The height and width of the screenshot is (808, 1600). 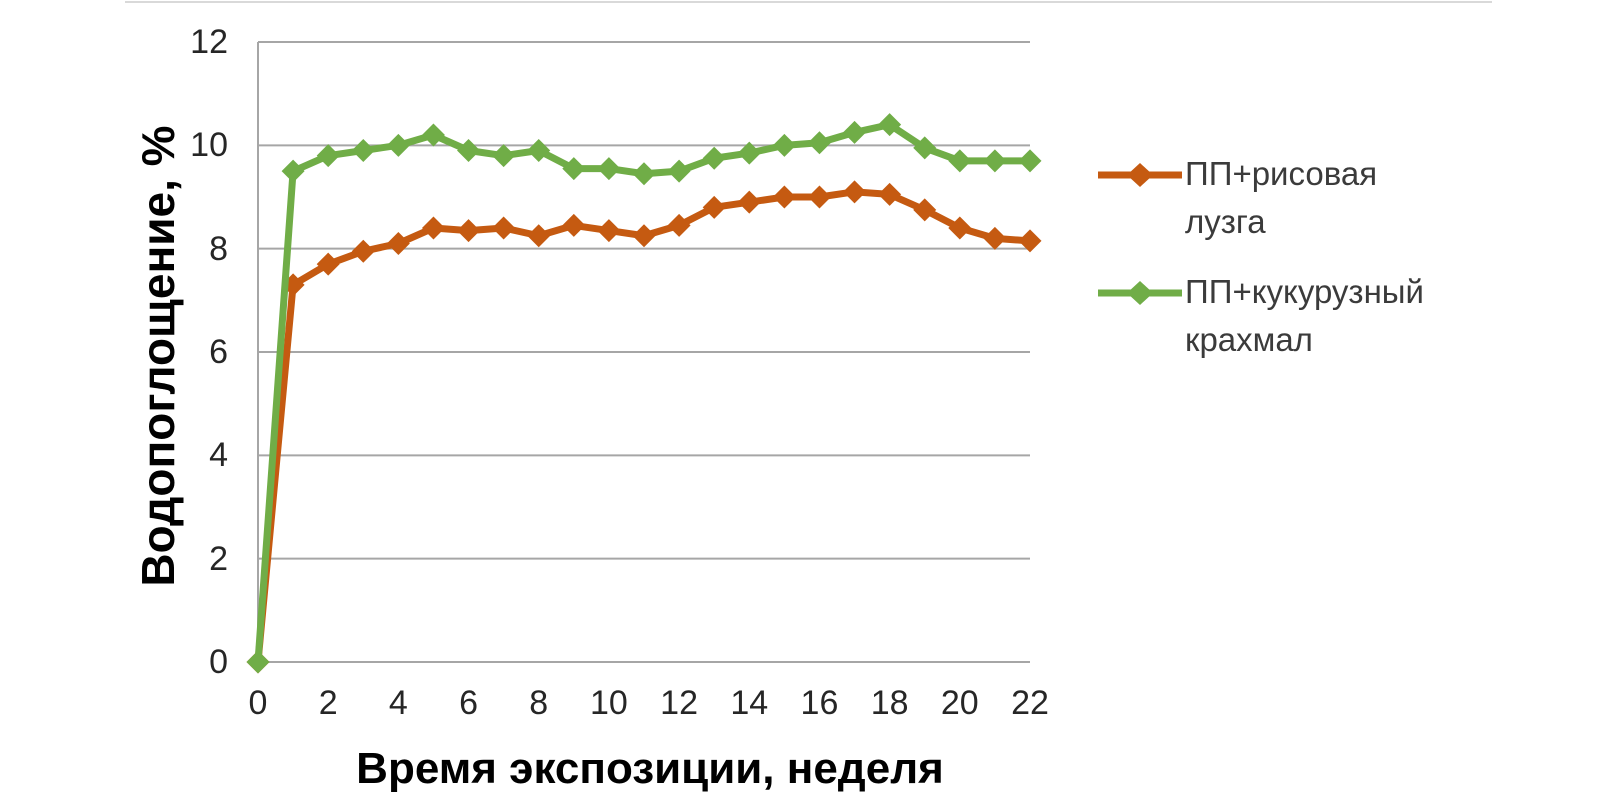 I want to click on y-tick-label: 4, so click(x=218, y=455).